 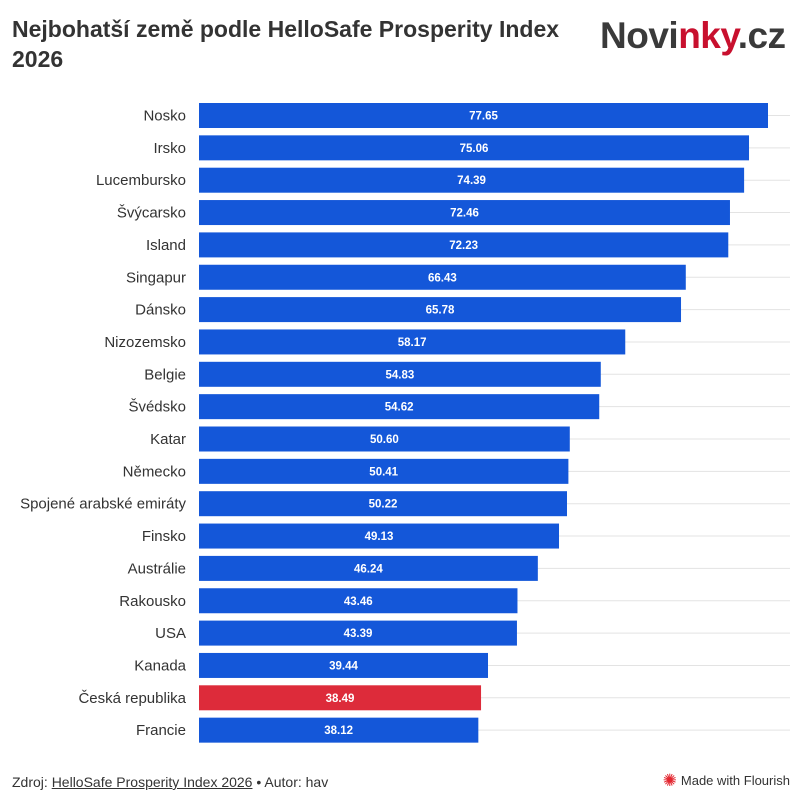 I want to click on value-label: 75.06, so click(x=474, y=149).